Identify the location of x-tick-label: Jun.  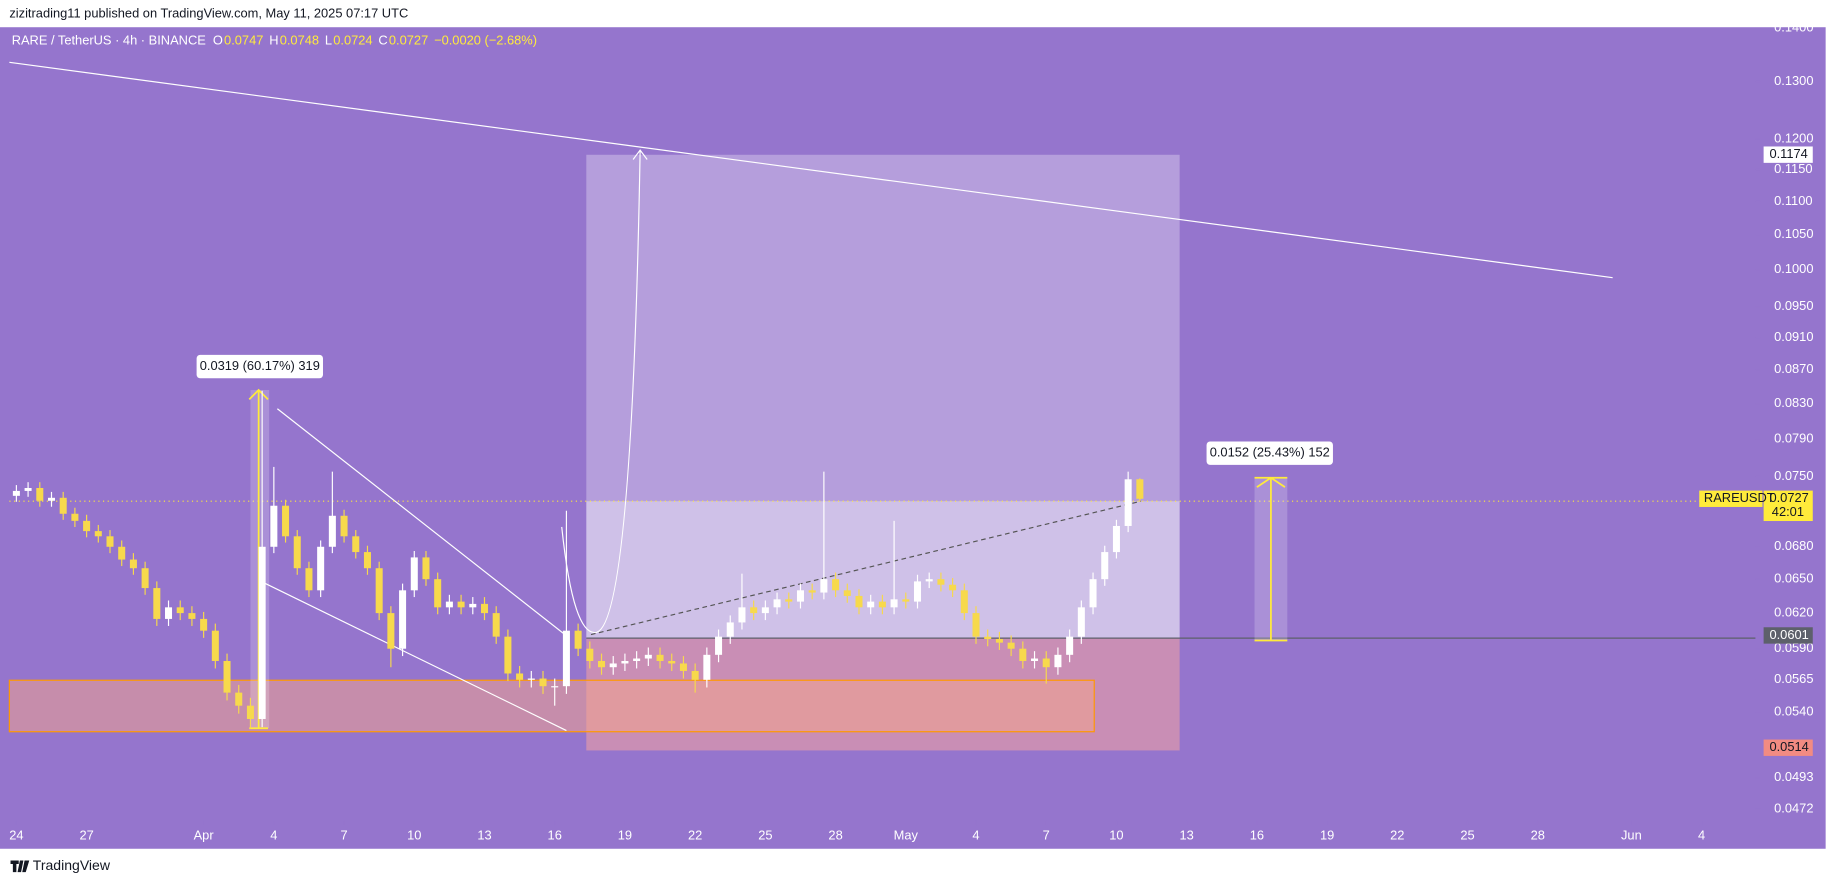
(1631, 834).